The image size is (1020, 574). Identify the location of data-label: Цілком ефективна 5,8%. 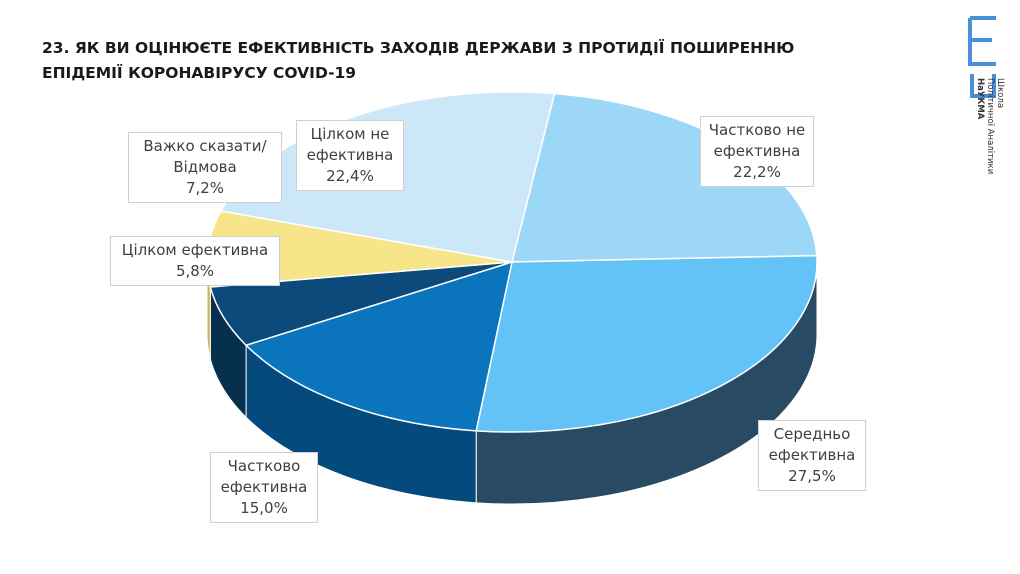
(195, 261).